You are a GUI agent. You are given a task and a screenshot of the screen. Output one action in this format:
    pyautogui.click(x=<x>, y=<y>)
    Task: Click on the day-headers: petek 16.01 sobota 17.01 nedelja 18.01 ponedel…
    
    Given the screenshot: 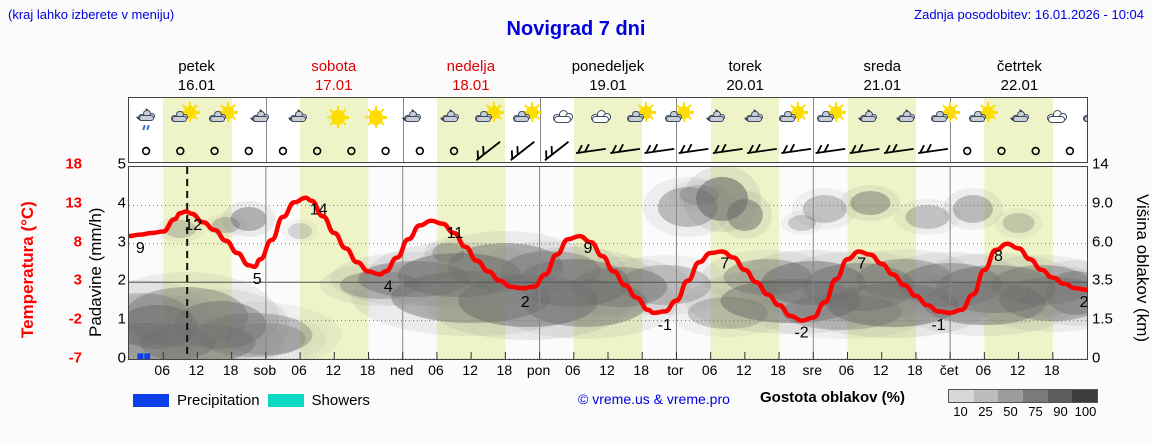 What is the action you would take?
    pyautogui.click(x=608, y=77)
    